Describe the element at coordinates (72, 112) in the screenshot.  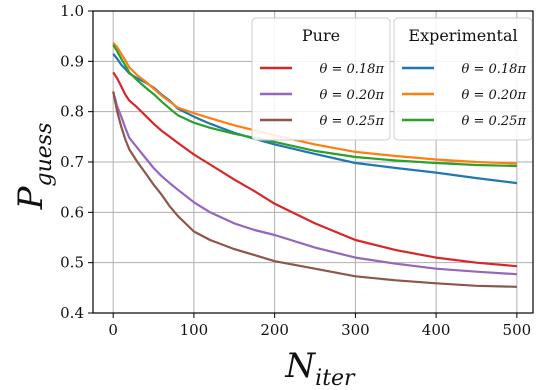
I see `y-tick-label: 0.8` at that location.